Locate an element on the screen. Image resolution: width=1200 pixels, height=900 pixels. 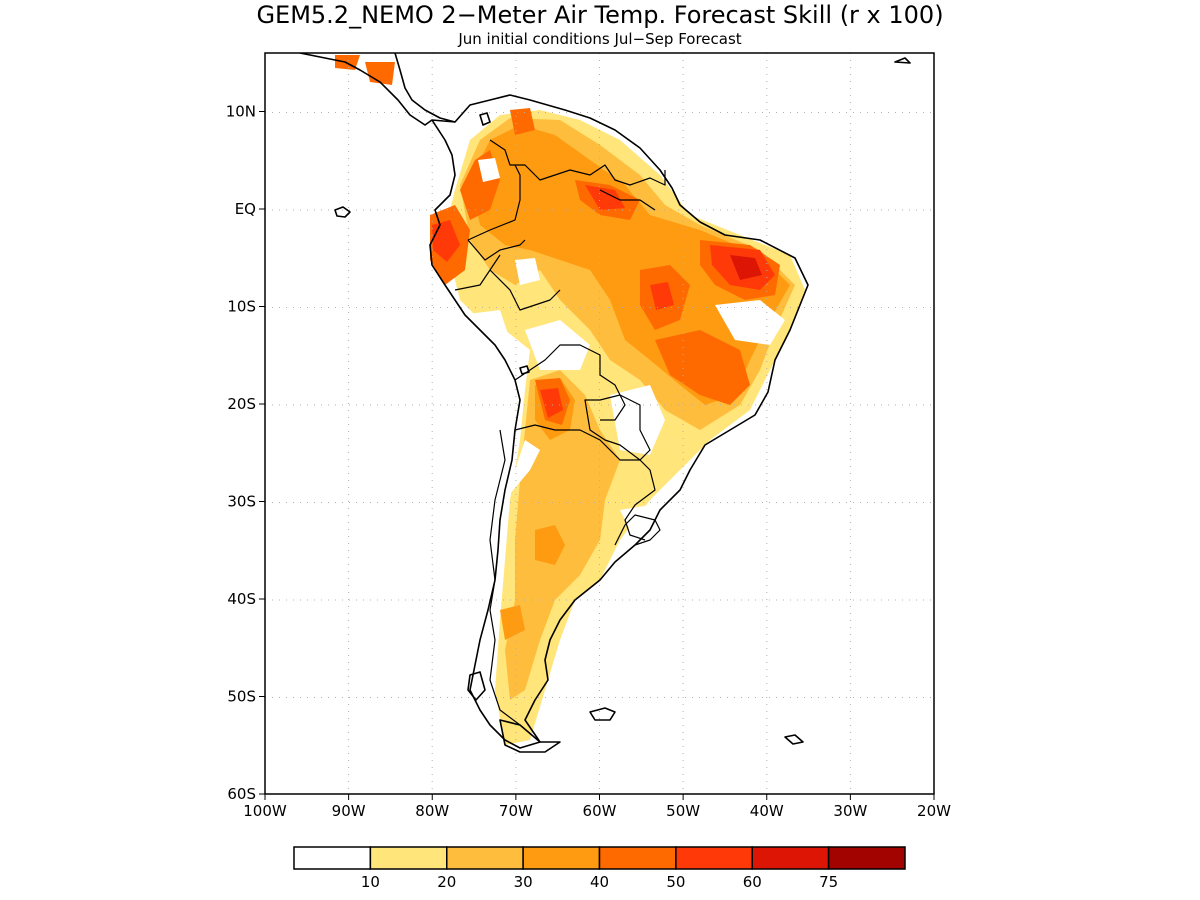
lat-tick-label: 10N is located at coordinates (241, 112).